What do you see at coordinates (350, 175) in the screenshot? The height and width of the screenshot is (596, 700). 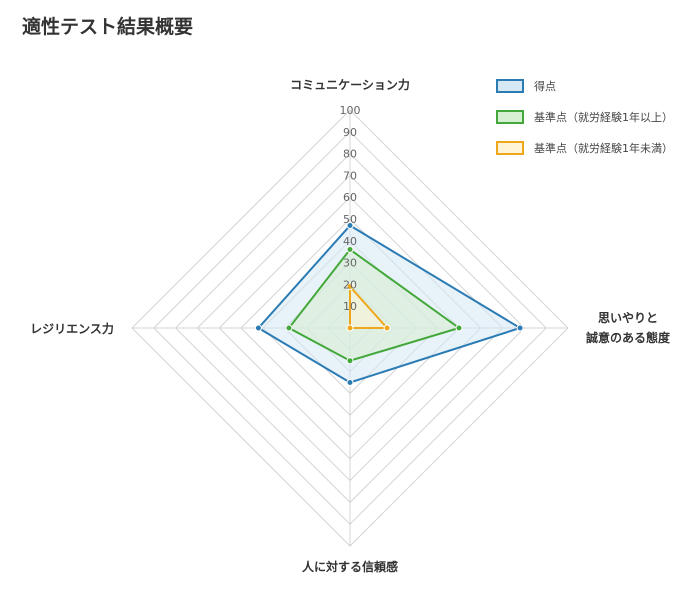 I see `tick-label: 70` at bounding box center [350, 175].